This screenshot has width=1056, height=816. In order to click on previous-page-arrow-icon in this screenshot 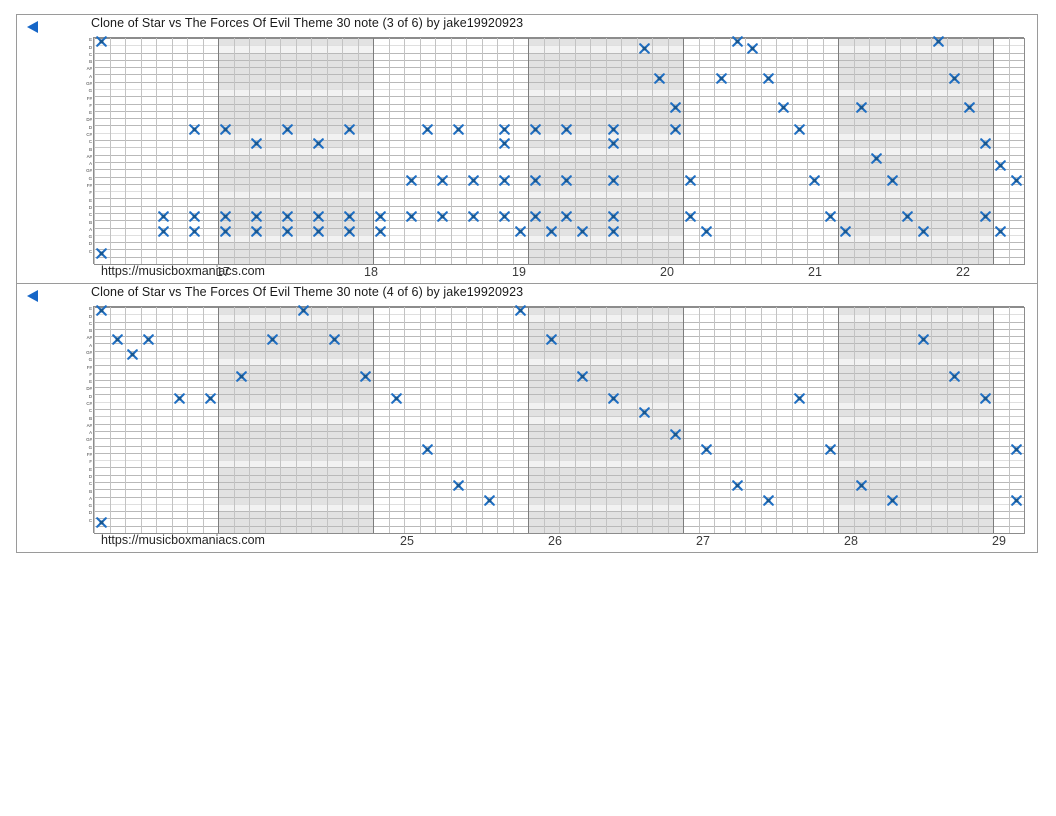, I will do `click(34, 27)`.